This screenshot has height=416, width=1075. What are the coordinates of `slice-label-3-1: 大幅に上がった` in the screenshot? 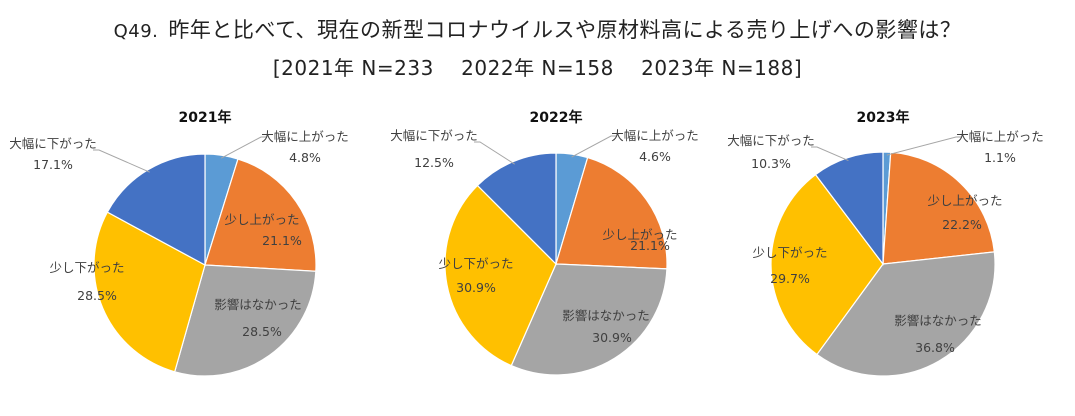 It's located at (1000, 136).